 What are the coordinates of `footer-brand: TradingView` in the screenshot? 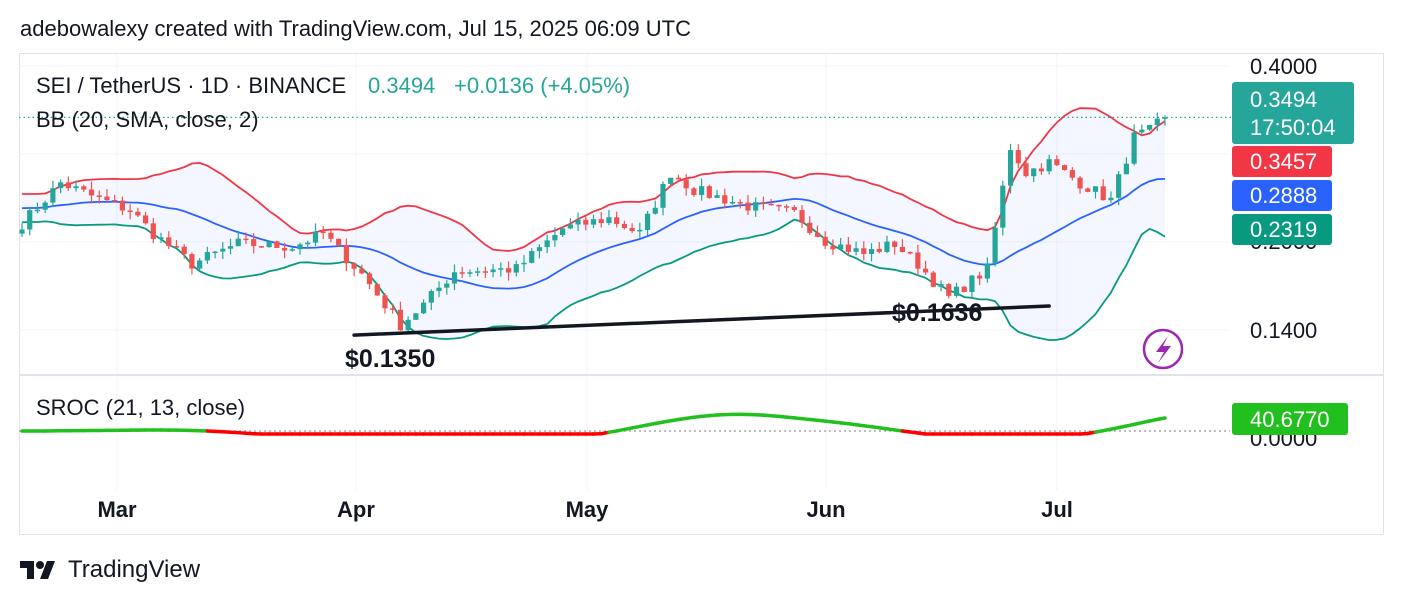 It's located at (134, 569).